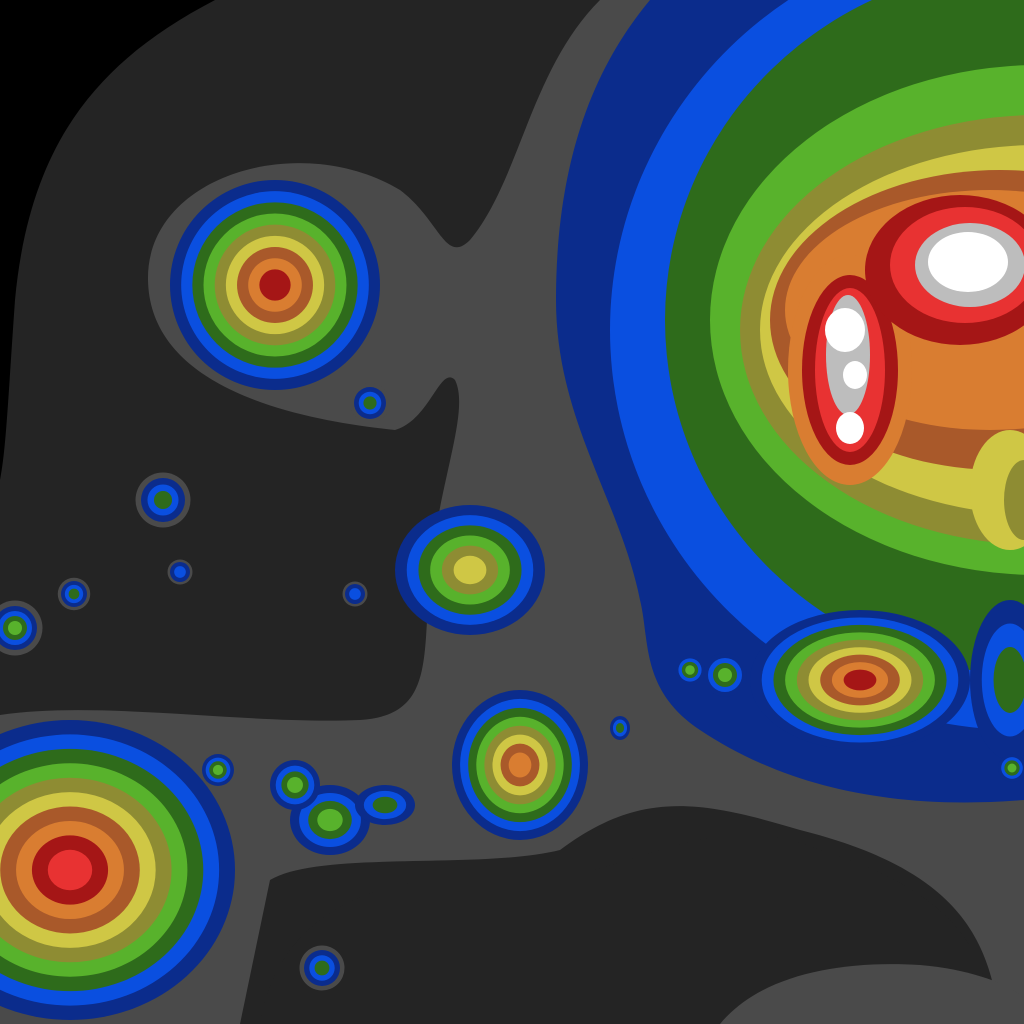 The image size is (1024, 1024). I want to click on contour-gray, so click(872, 994).